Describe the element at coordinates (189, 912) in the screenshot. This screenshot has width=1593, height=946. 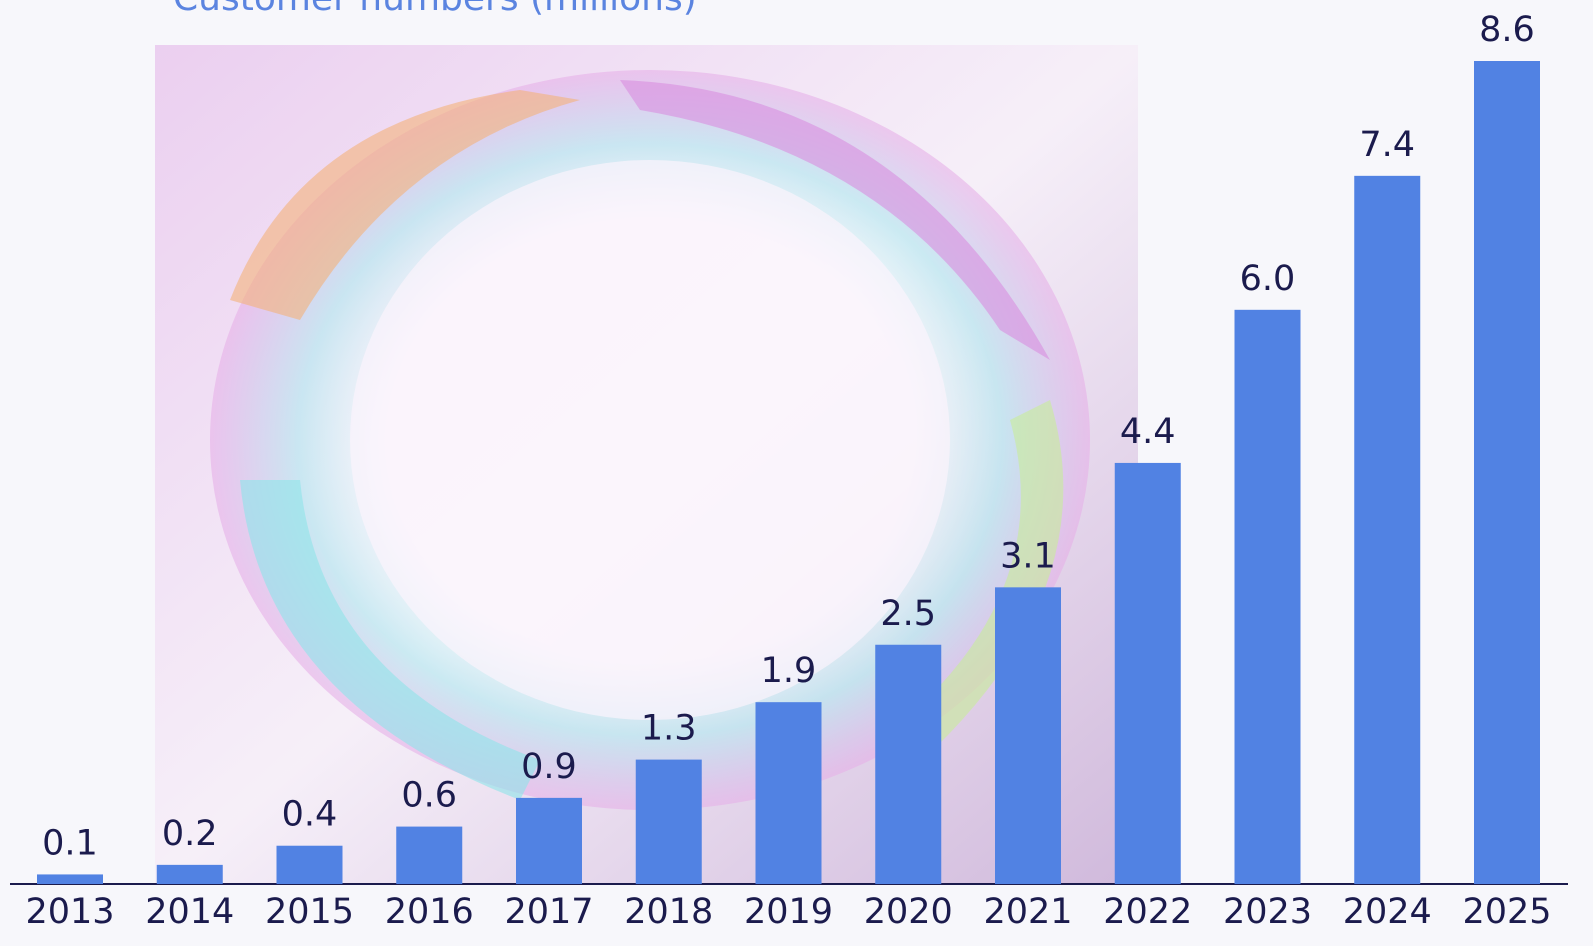
I see `x-tick-label: 2014` at that location.